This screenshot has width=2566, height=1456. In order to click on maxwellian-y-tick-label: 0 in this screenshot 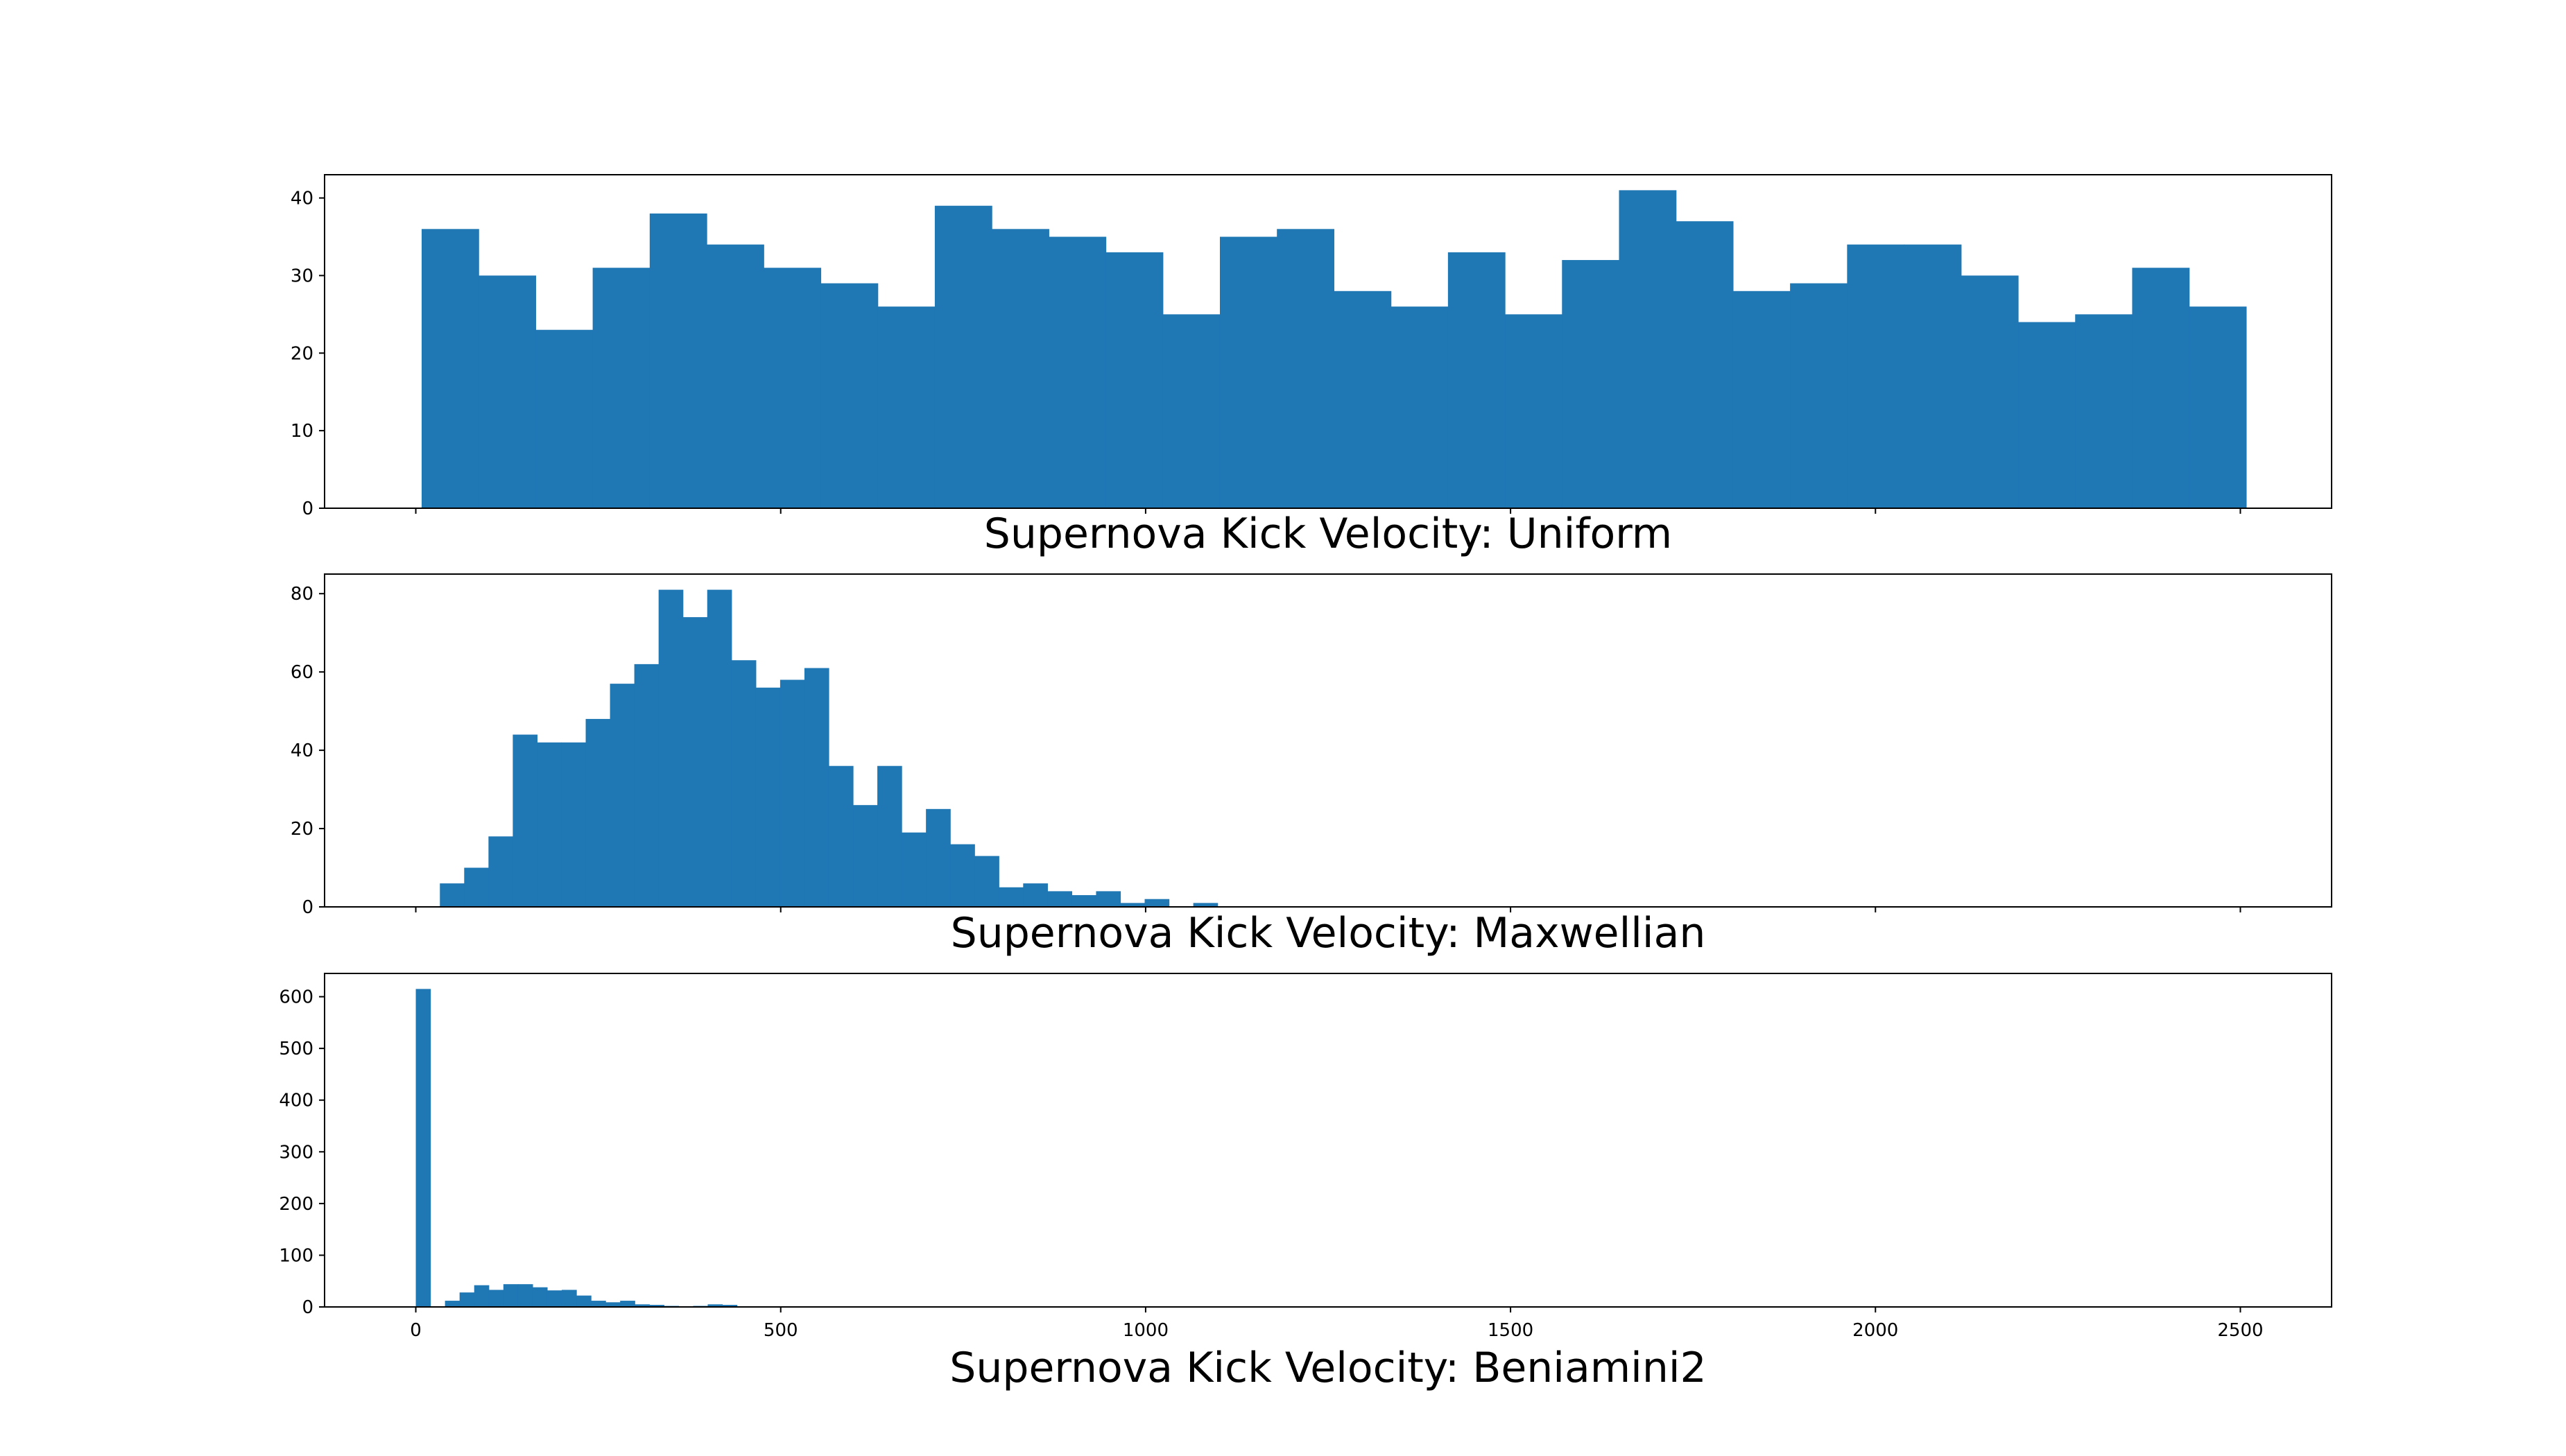, I will do `click(307, 907)`.